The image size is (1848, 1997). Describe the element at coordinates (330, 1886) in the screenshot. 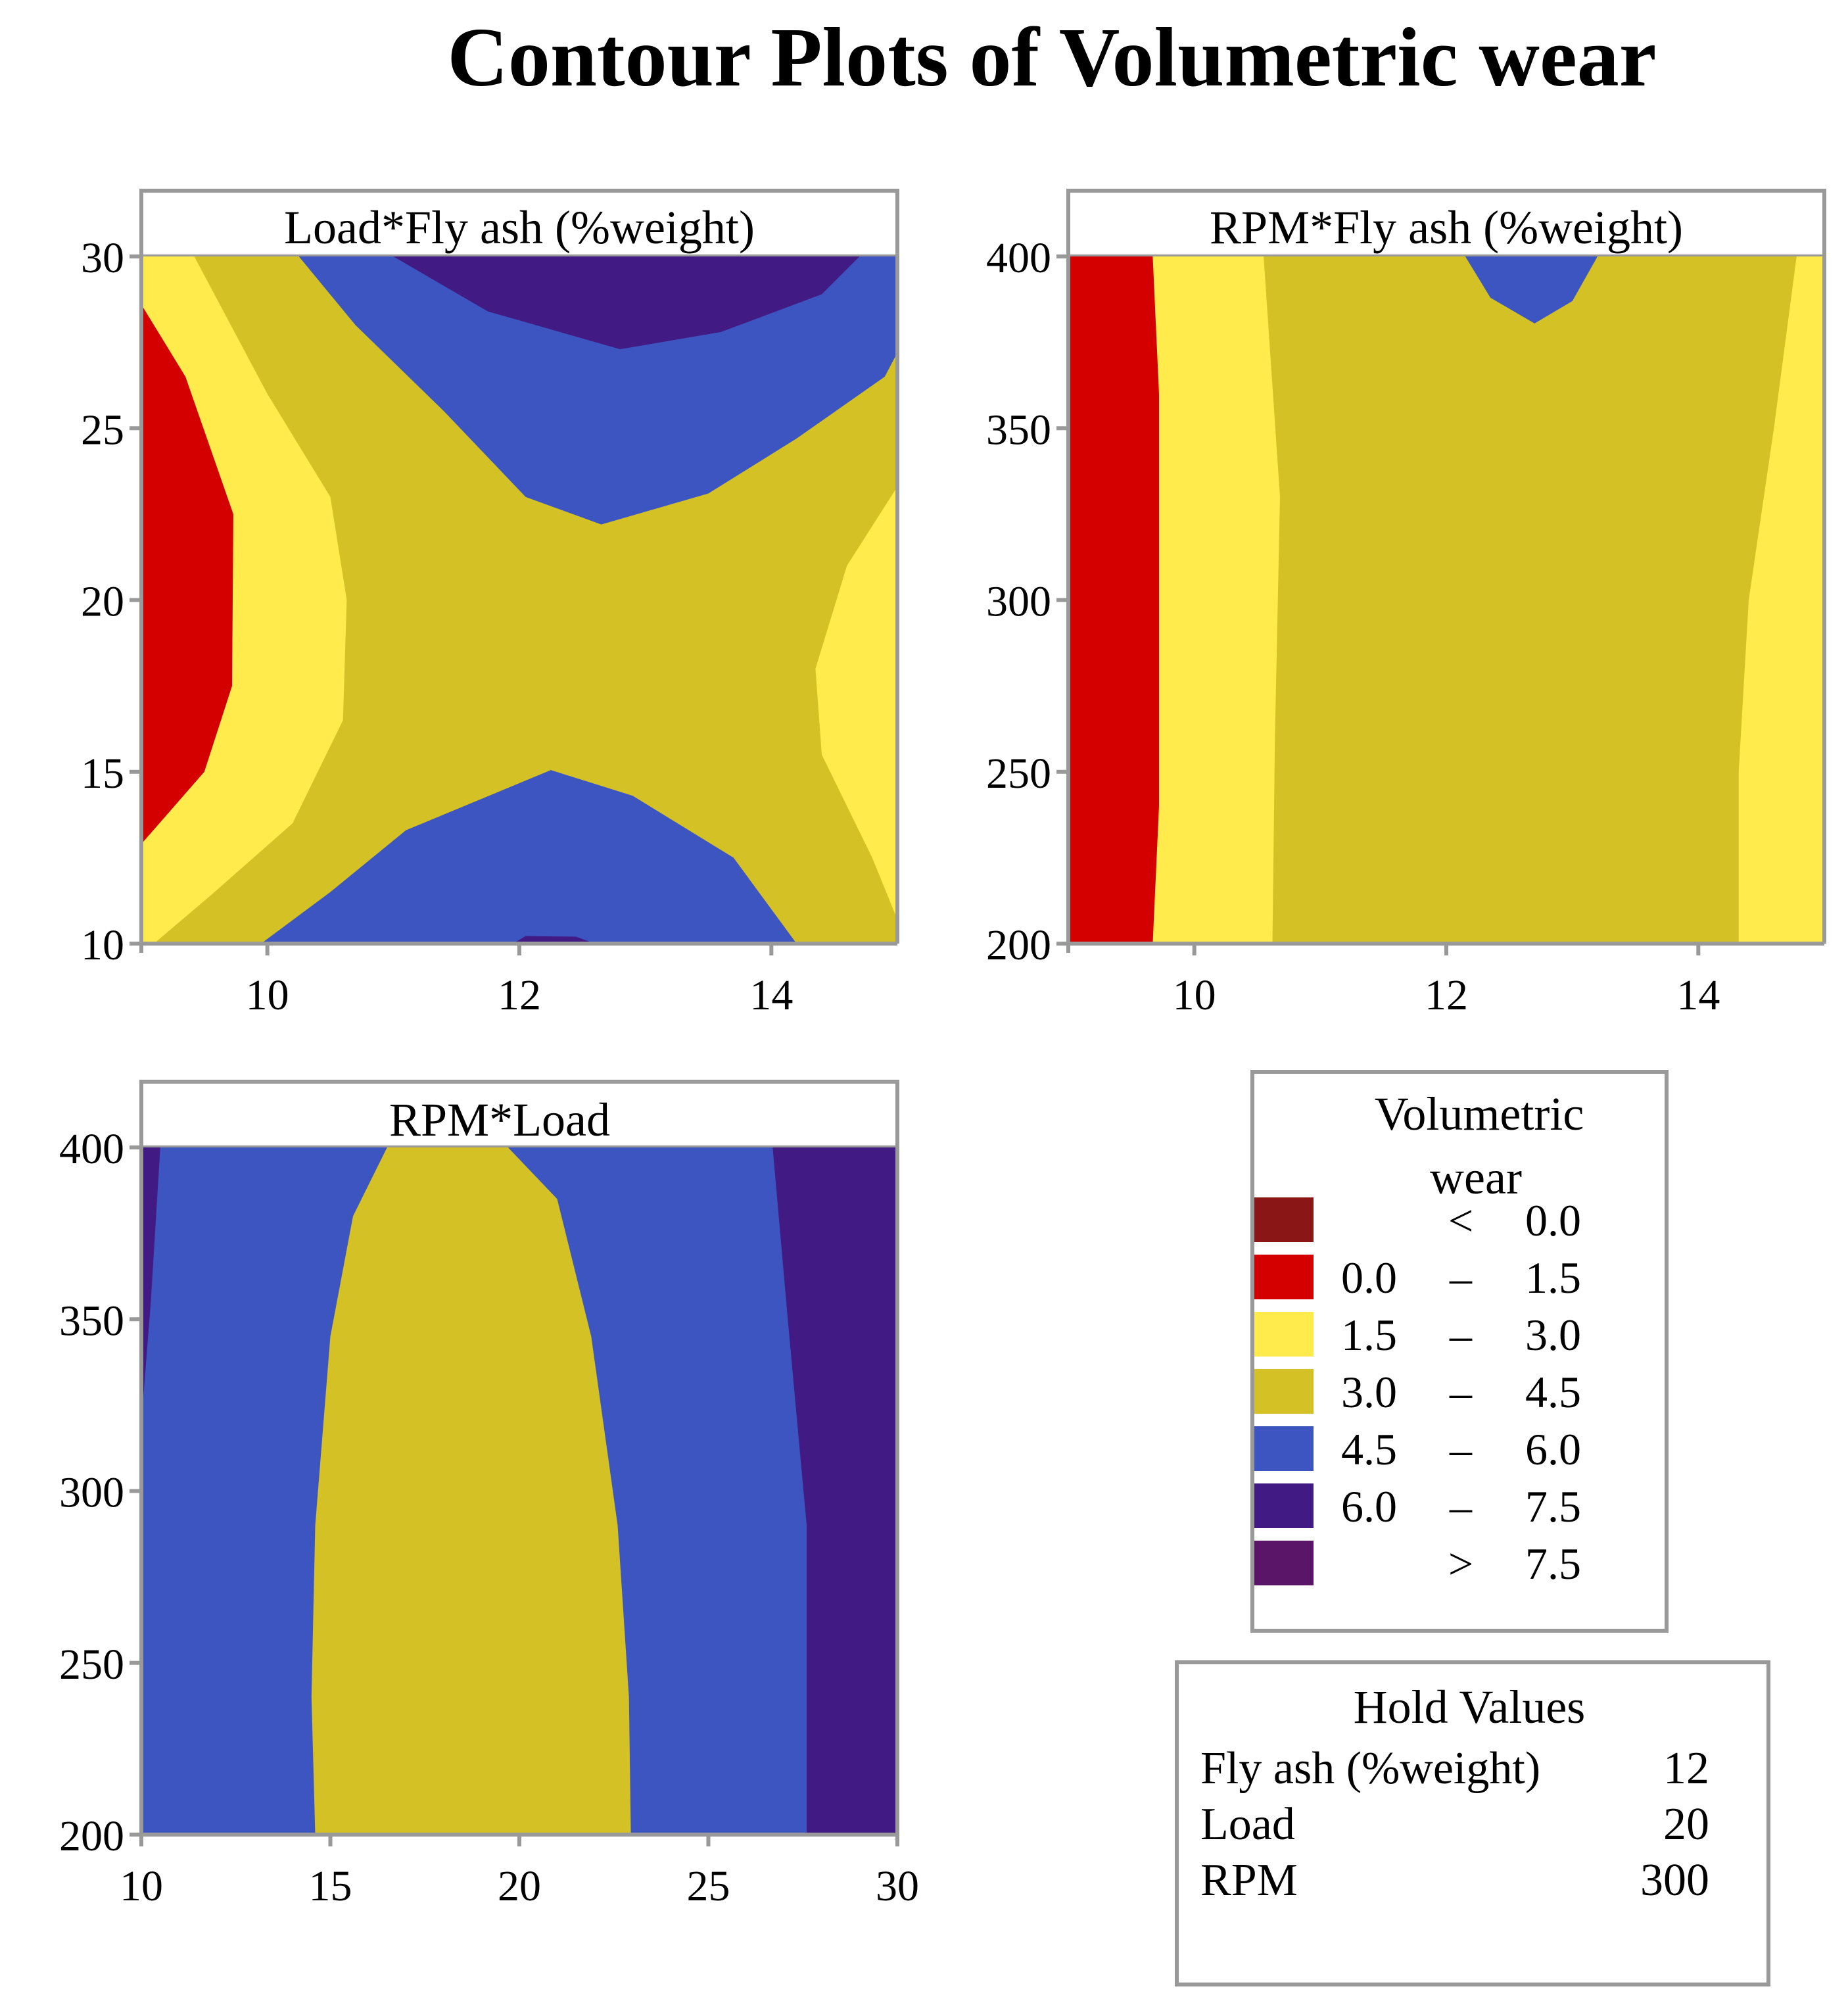

I see `x-tick-label: 15` at that location.